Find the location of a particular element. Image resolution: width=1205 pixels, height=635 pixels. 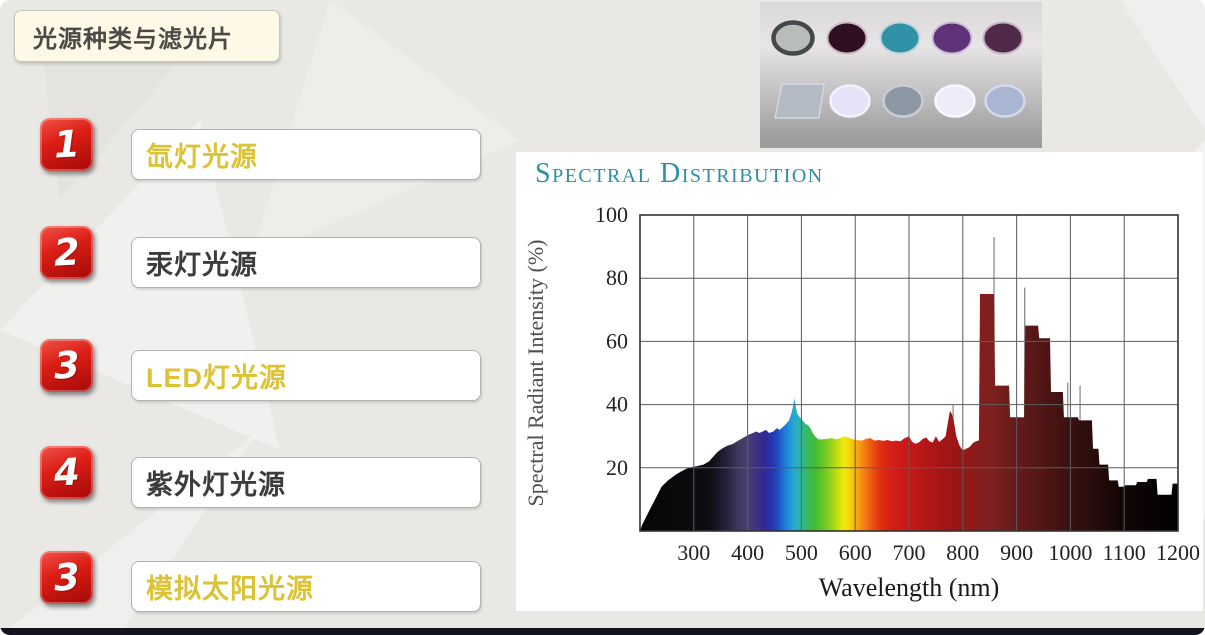

list-item: 2 汞灯光源 is located at coordinates (250, 261).